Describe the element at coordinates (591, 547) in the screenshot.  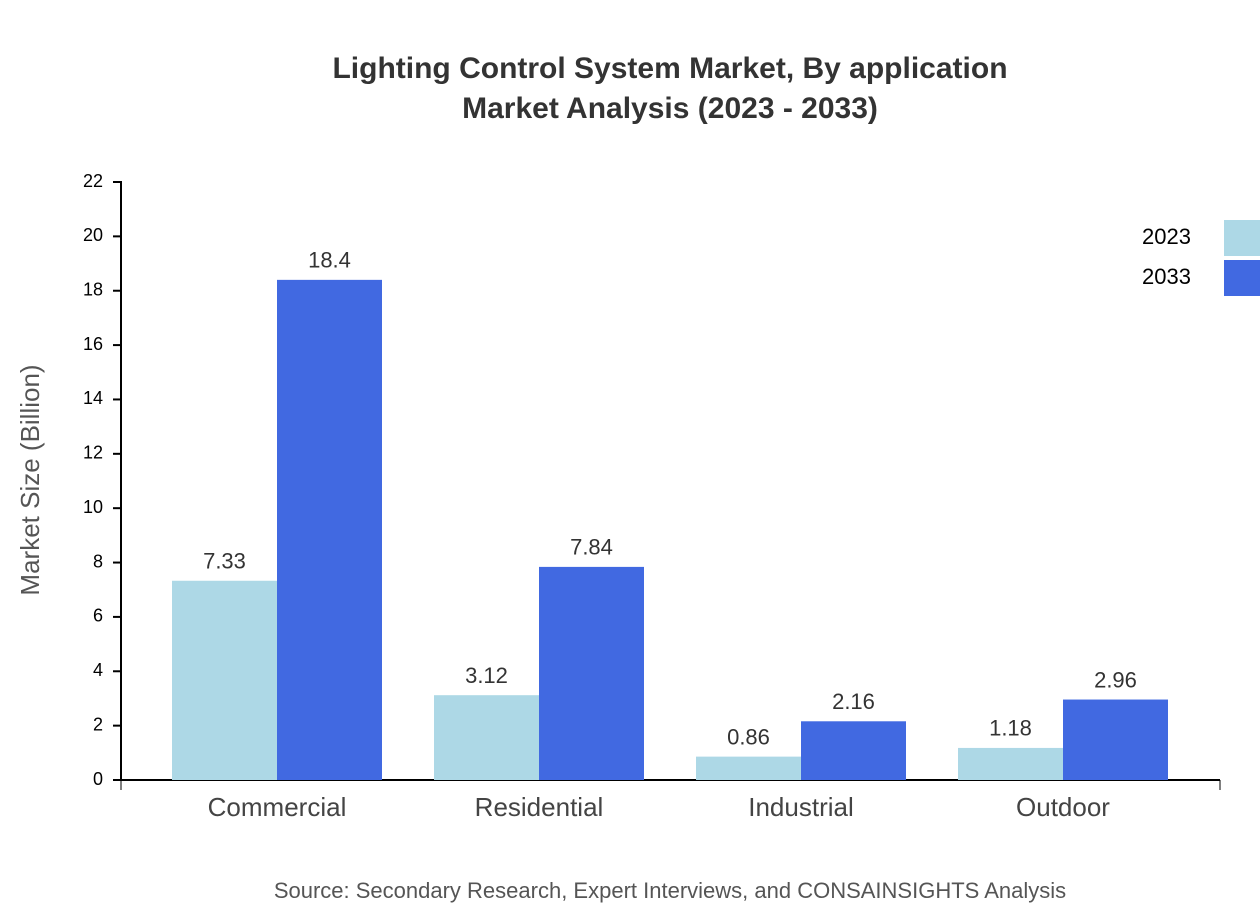
I see `value-label: 7.84` at that location.